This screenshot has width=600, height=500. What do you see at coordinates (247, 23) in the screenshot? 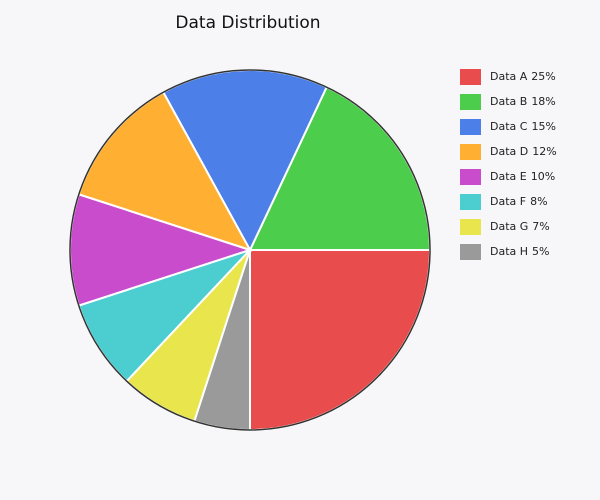
I see `chart-title: Data Distribution` at bounding box center [247, 23].